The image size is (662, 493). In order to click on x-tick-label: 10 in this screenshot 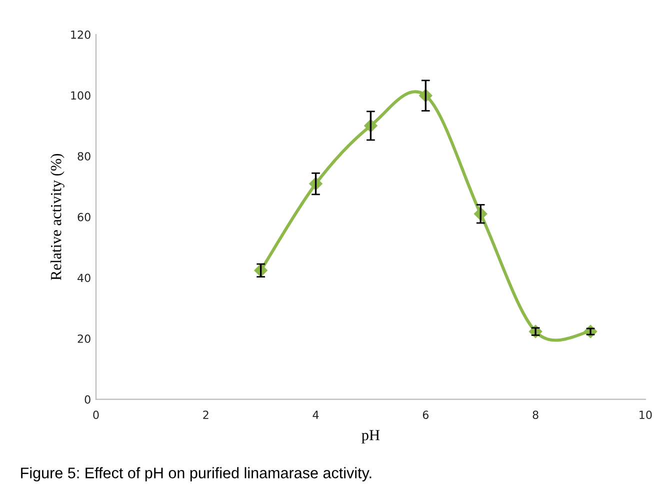, I will do `click(646, 415)`.